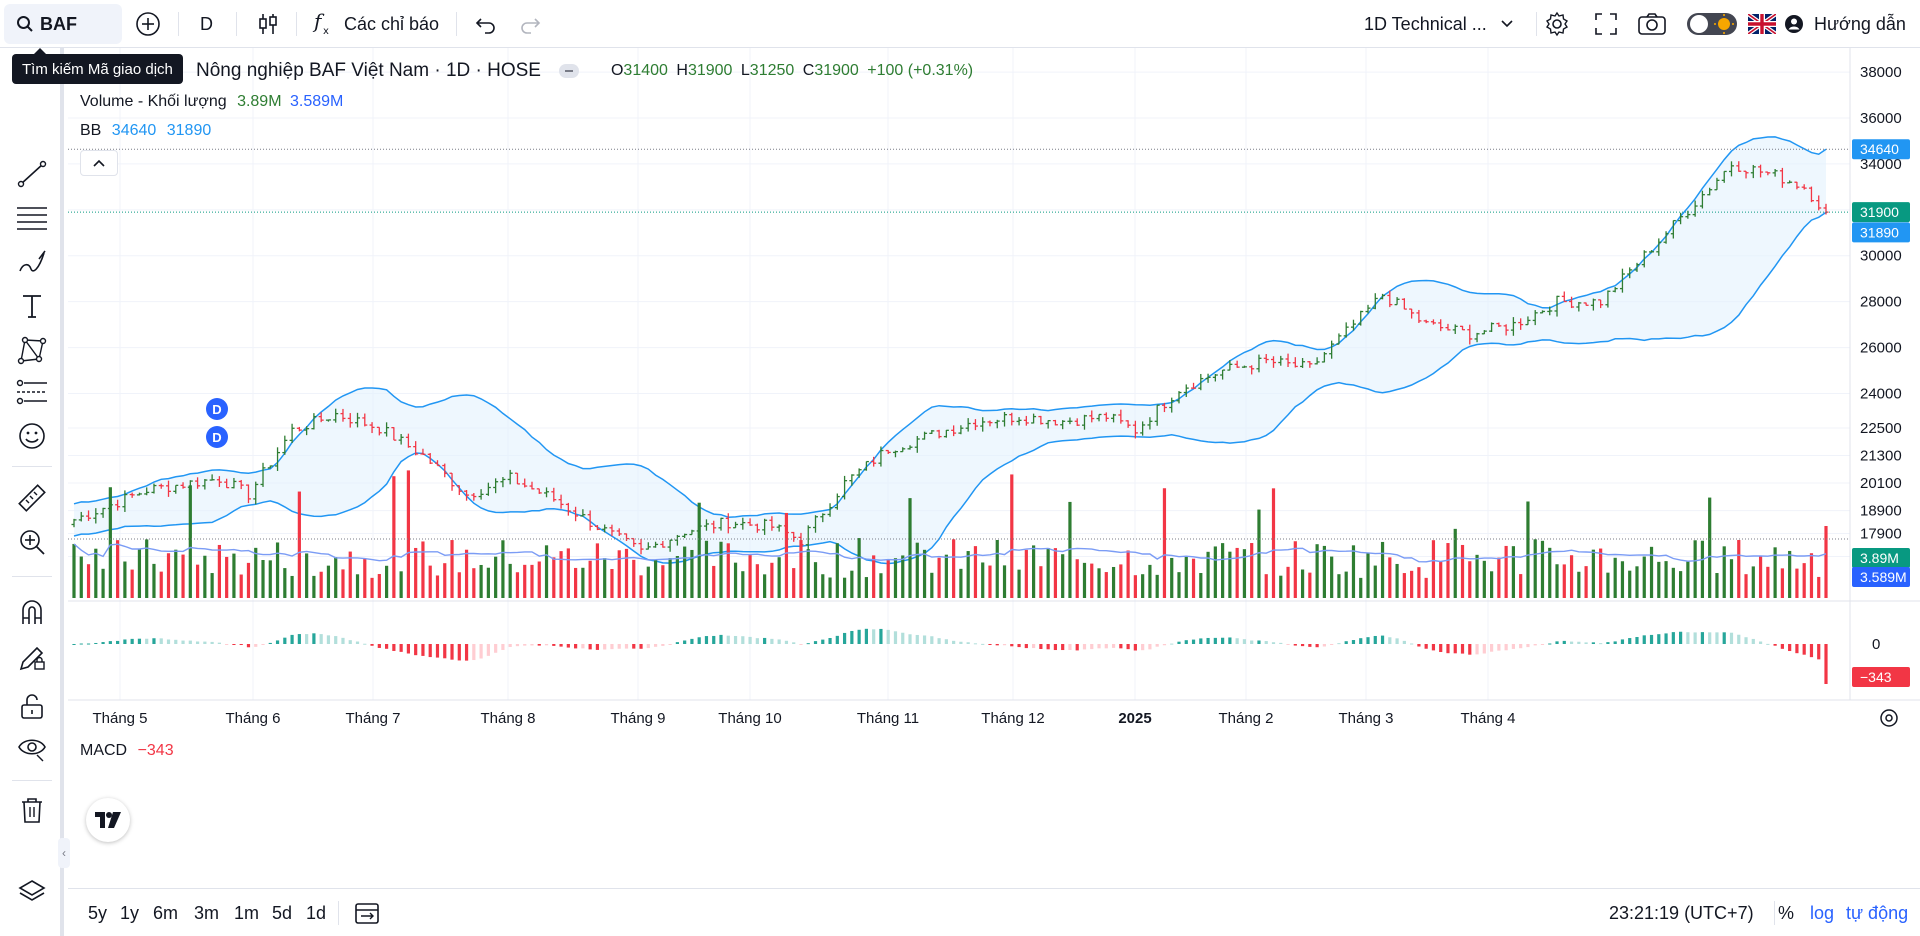 This screenshot has width=1920, height=936. What do you see at coordinates (32, 542) in the screenshot?
I see `zoom-in-icon` at bounding box center [32, 542].